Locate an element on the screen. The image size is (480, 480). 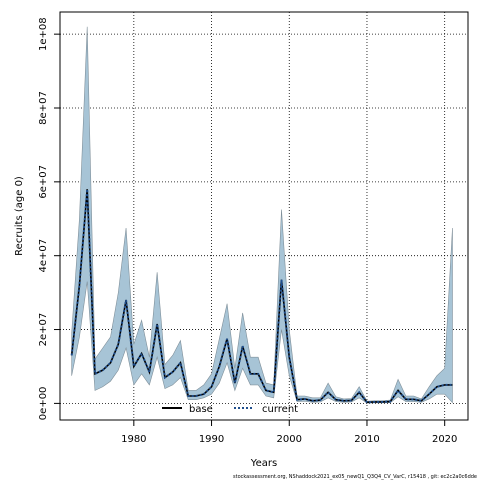
y-tick-label: 4e+07 is located at coordinates (43, 256).